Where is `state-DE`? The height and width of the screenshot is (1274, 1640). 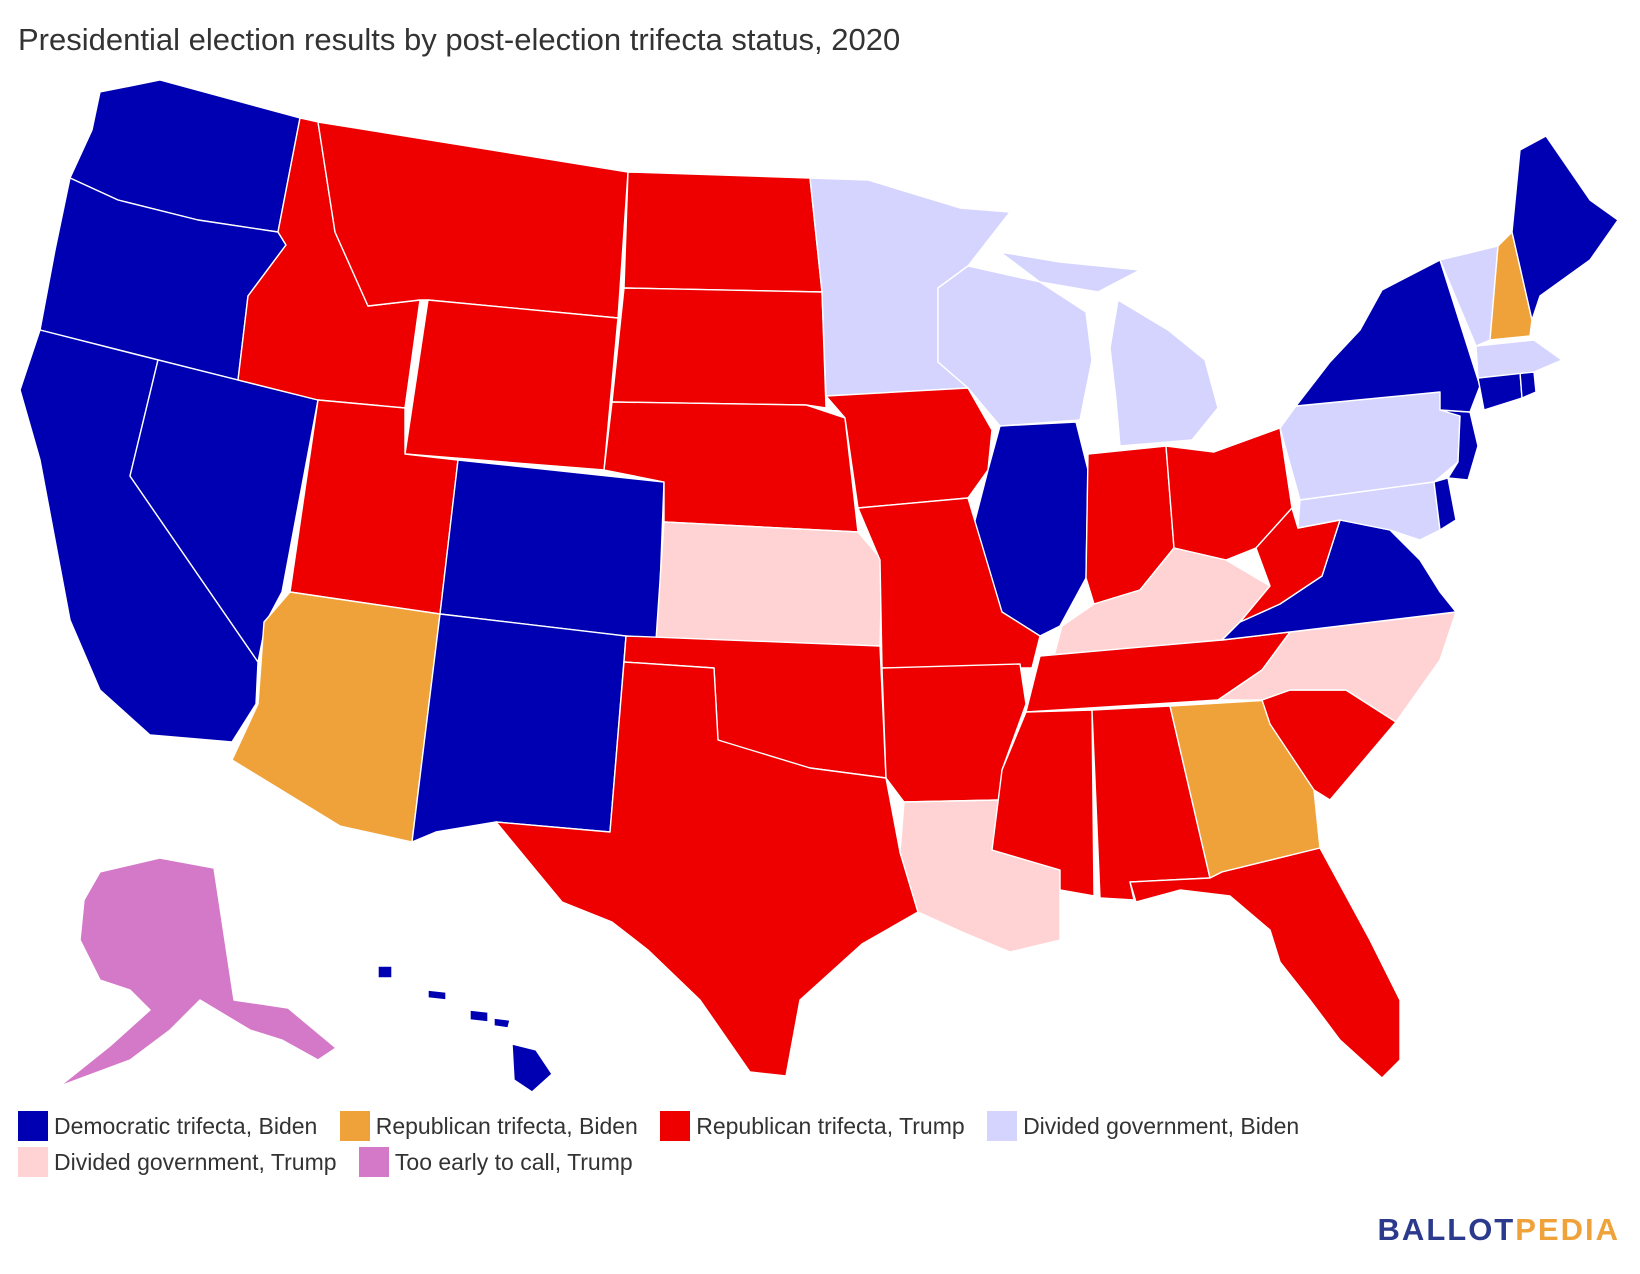
state-DE is located at coordinates (1445, 504).